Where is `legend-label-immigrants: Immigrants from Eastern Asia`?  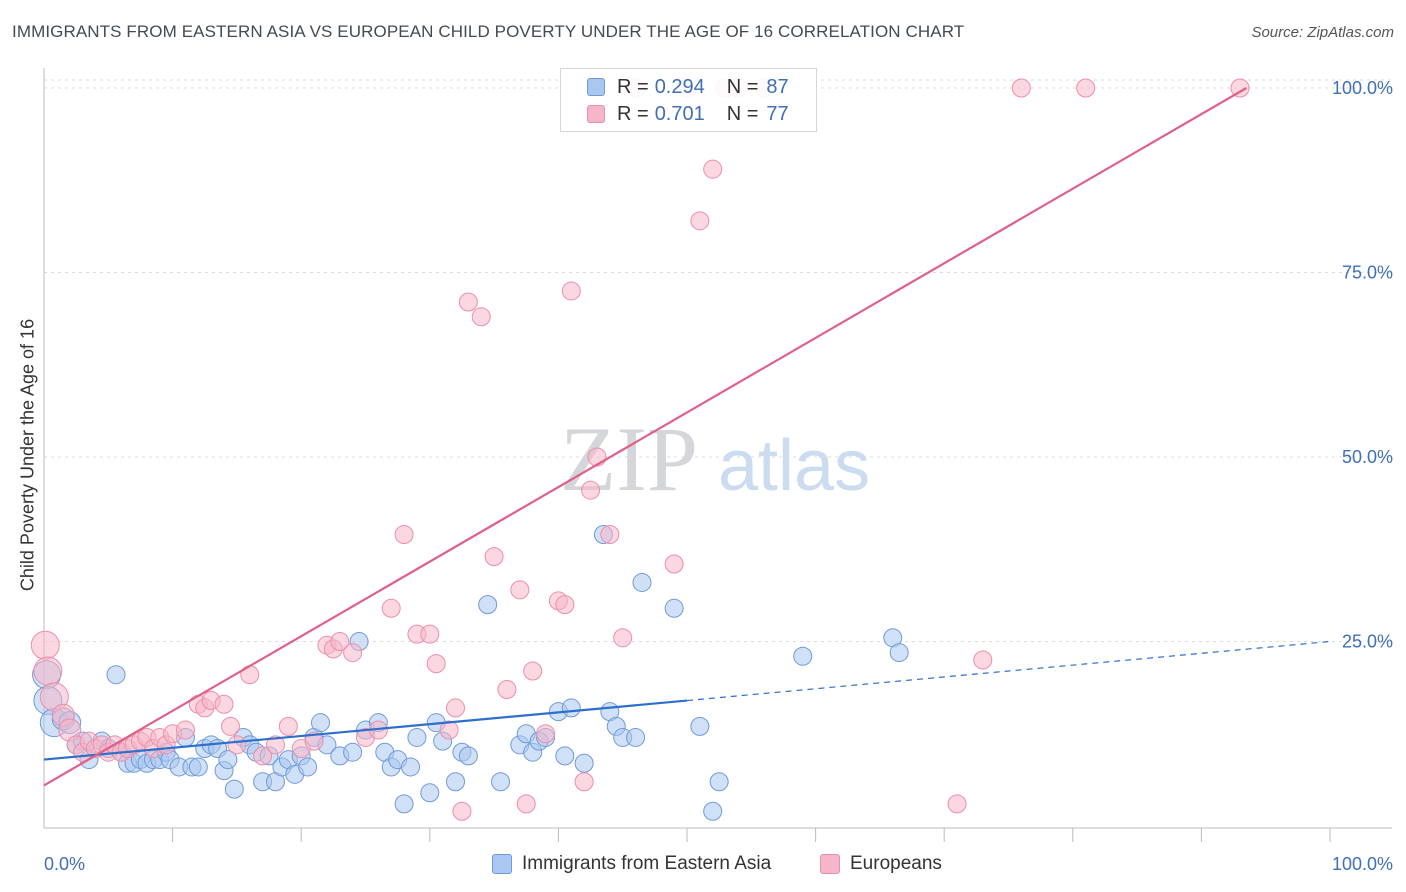
legend-label-immigrants: Immigrants from Eastern Asia is located at coordinates (647, 863).